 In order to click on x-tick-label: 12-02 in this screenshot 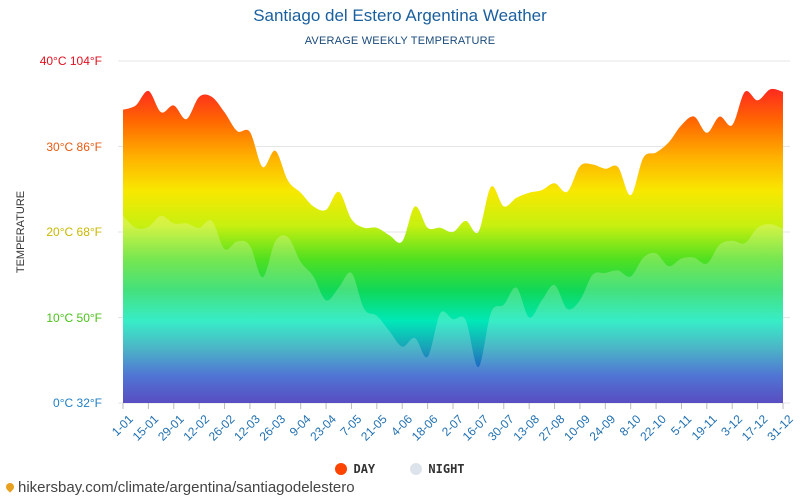, I will do `click(196, 428)`.